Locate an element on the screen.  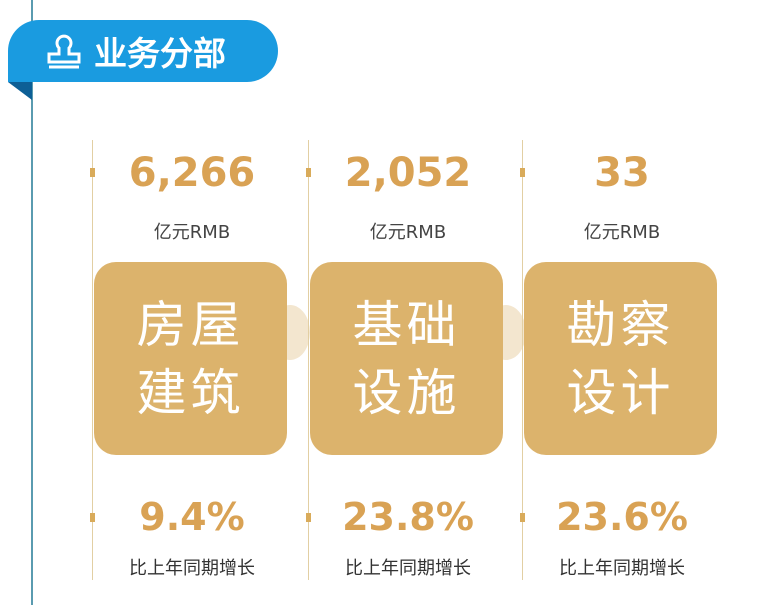
section-title: 业务分部 is located at coordinates (160, 53).